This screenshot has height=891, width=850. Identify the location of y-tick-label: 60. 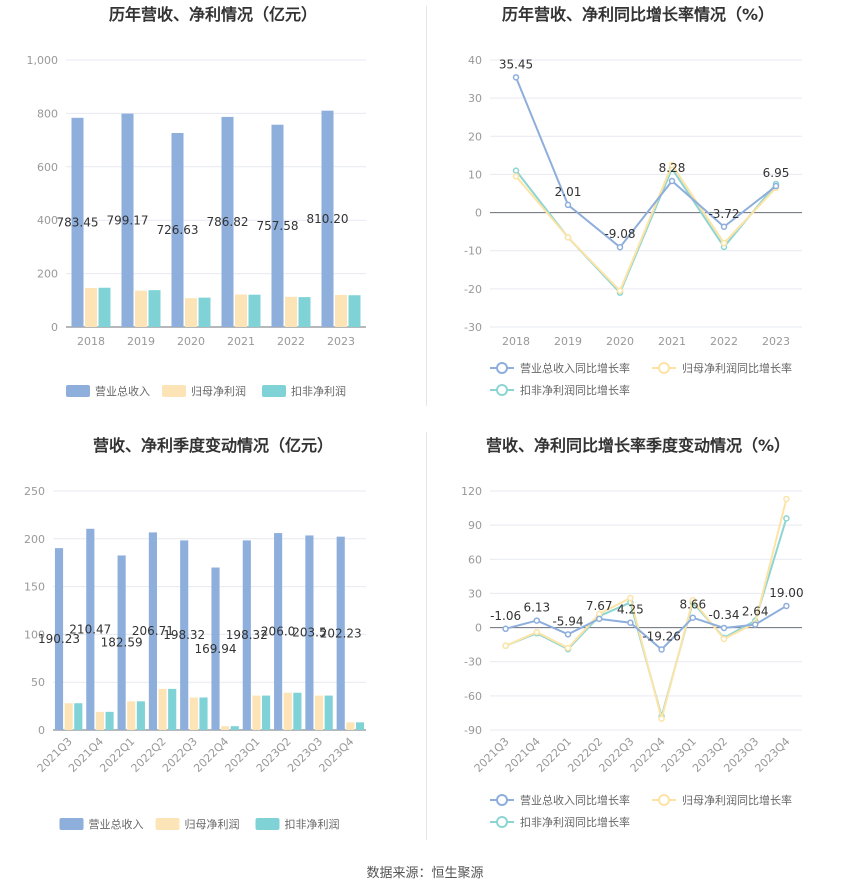
(475, 559).